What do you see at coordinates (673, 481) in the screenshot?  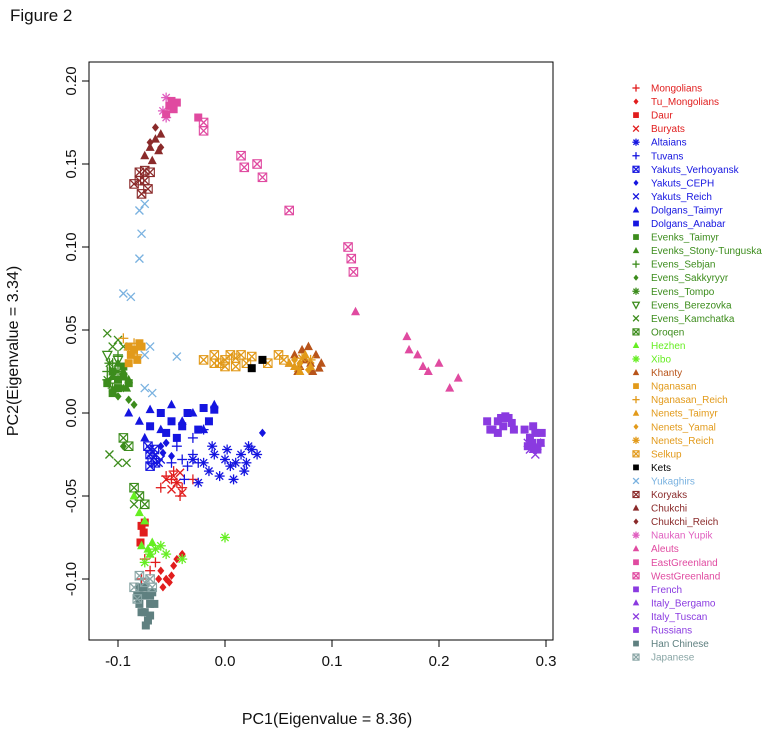 I see `legend-label: Yukaghirs` at bounding box center [673, 481].